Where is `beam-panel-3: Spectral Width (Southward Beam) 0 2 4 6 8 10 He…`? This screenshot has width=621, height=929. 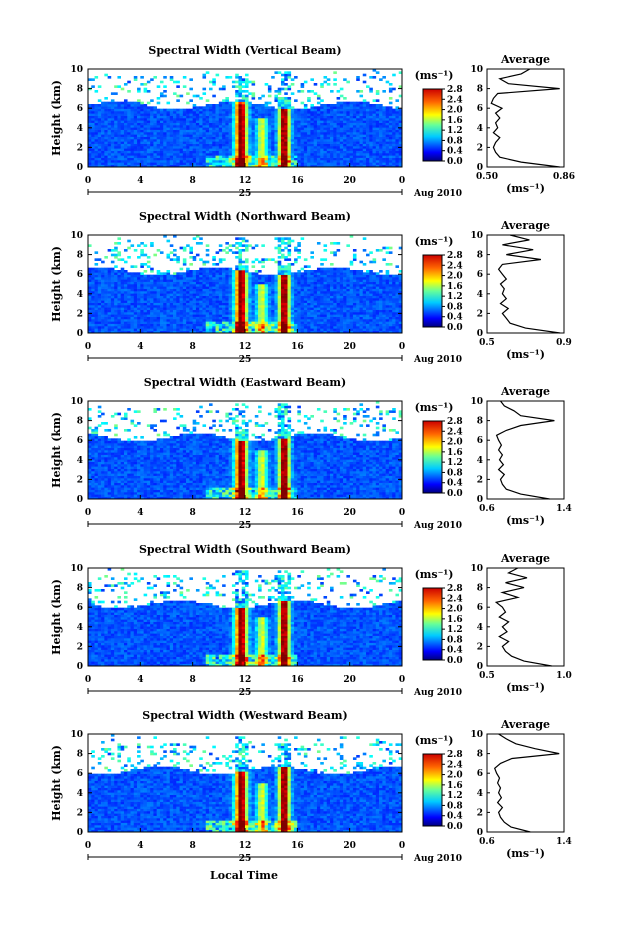
beam-panel-3: Spectral Width (Southward Beam) 0 2 4 6 8 10 He… is located at coordinates (311, 620).